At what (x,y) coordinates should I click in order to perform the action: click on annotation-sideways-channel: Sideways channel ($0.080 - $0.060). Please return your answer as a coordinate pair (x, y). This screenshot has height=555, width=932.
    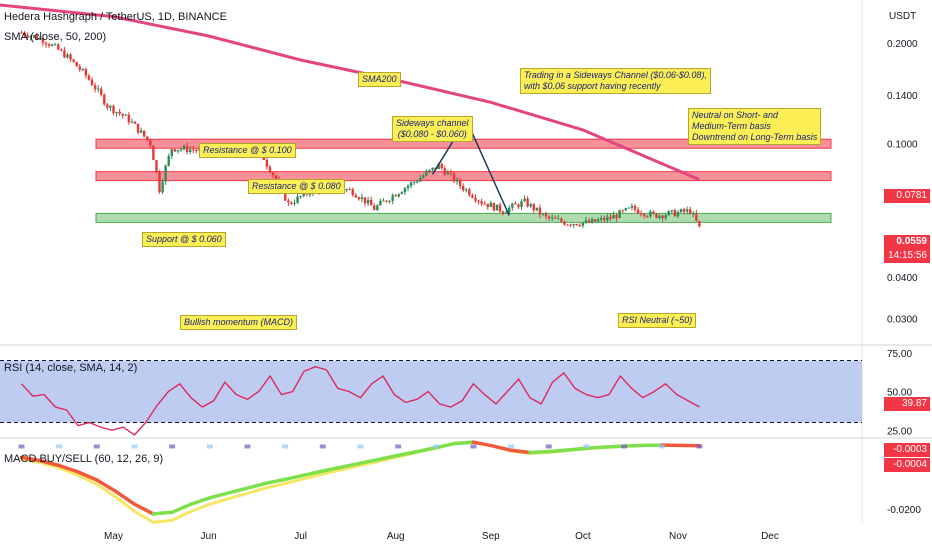
    Looking at the image, I should click on (432, 129).